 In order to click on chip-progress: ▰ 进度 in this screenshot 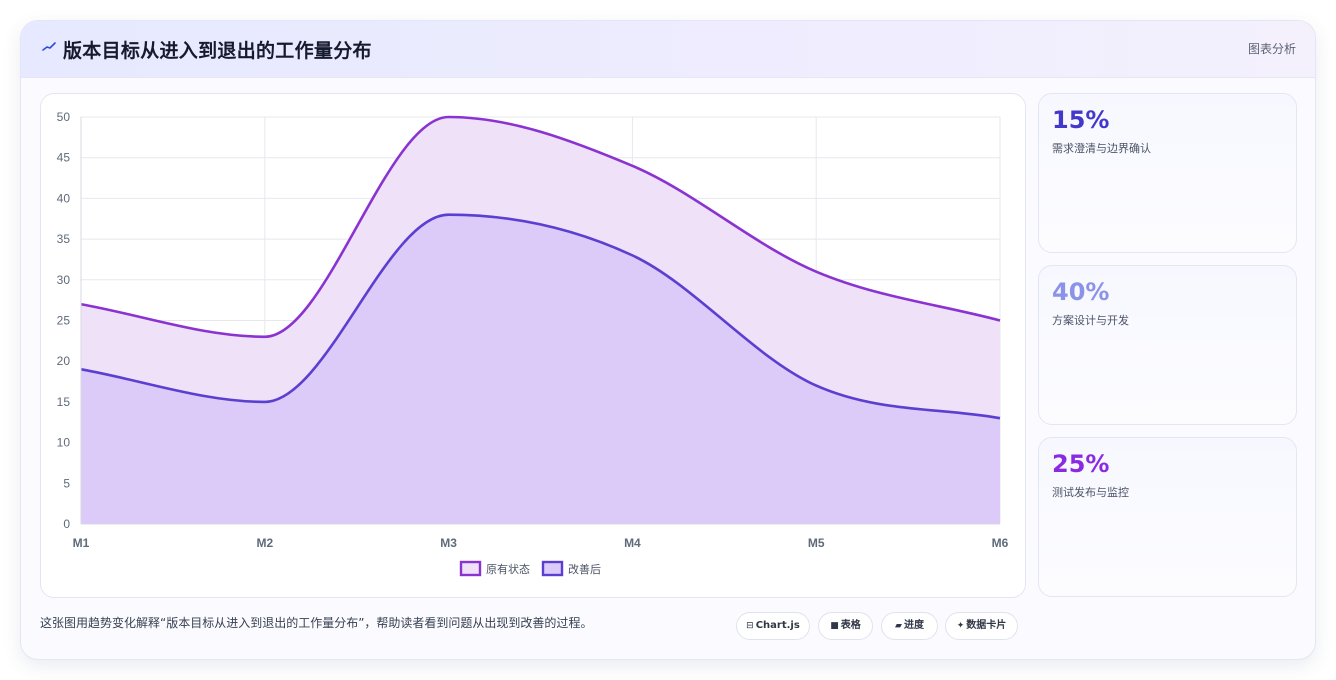, I will do `click(909, 626)`.